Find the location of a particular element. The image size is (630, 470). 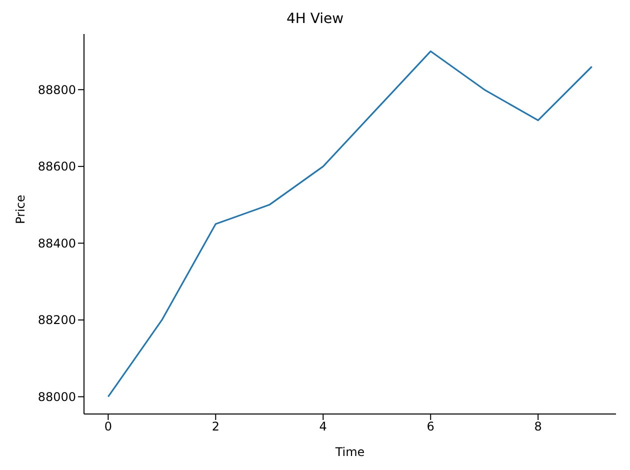

y-tick-label: 88800 is located at coordinates (57, 89).